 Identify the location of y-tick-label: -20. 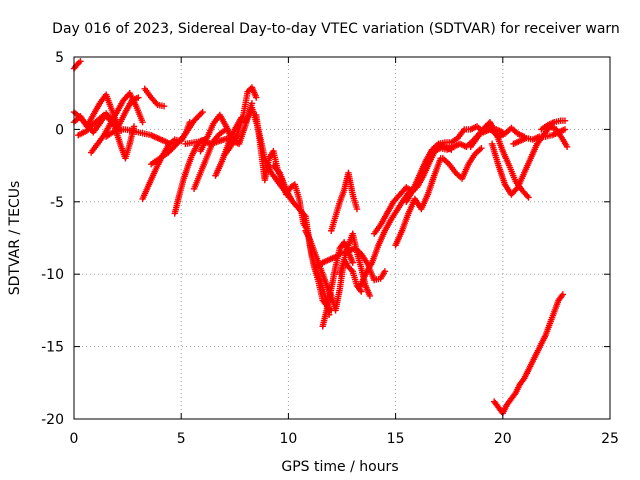
(52, 420).